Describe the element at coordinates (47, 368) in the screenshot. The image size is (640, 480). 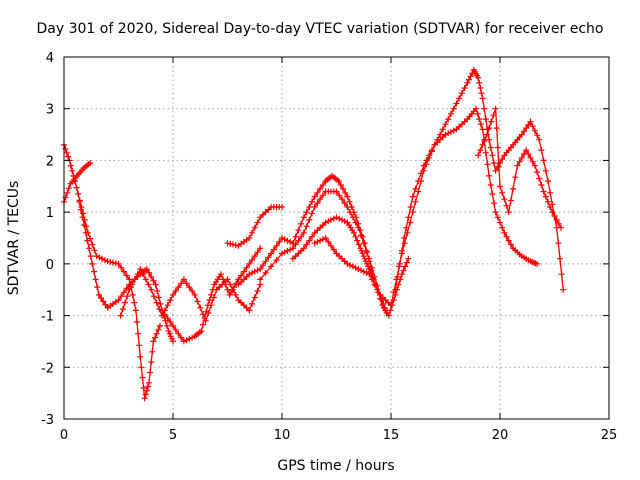
I see `y-tick-label: -2` at that location.